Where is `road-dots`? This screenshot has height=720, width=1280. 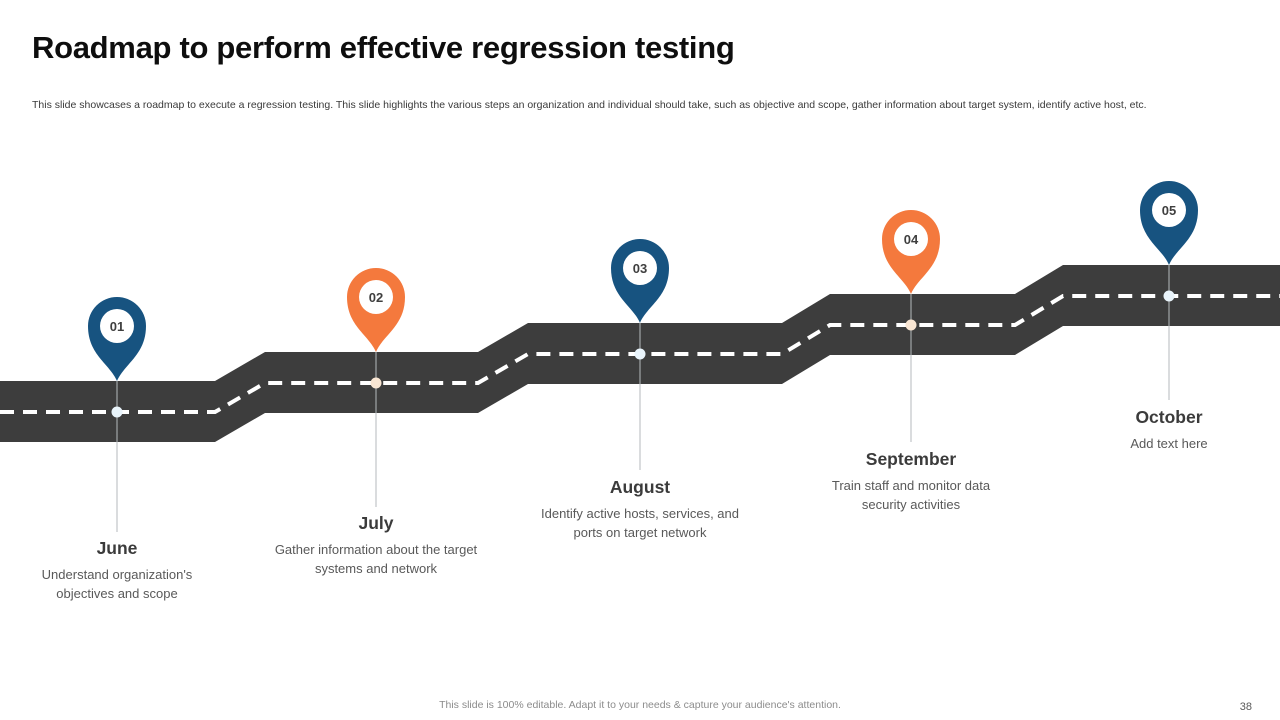 road-dots is located at coordinates (643, 354).